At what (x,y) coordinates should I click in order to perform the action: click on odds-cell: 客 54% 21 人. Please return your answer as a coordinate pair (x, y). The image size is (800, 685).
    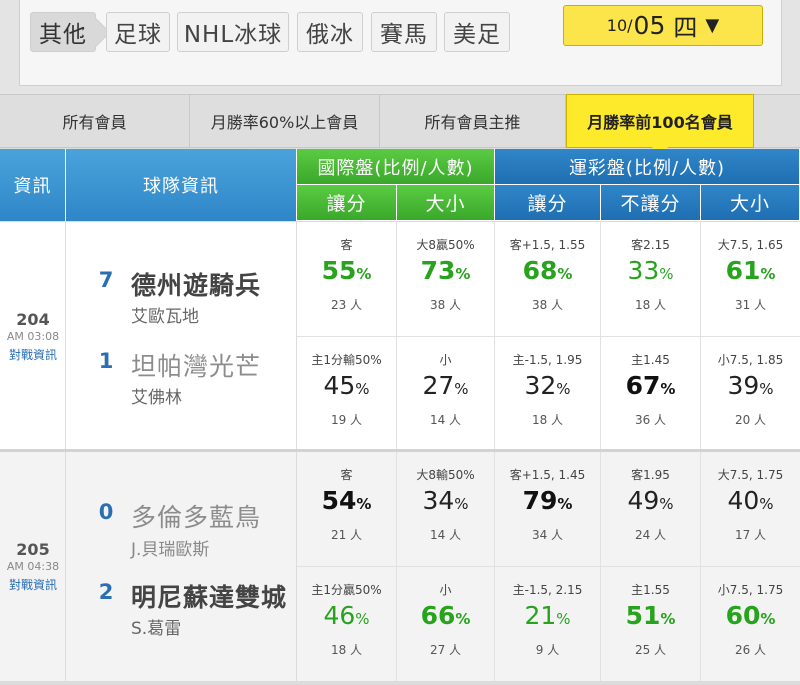
    Looking at the image, I should click on (347, 509).